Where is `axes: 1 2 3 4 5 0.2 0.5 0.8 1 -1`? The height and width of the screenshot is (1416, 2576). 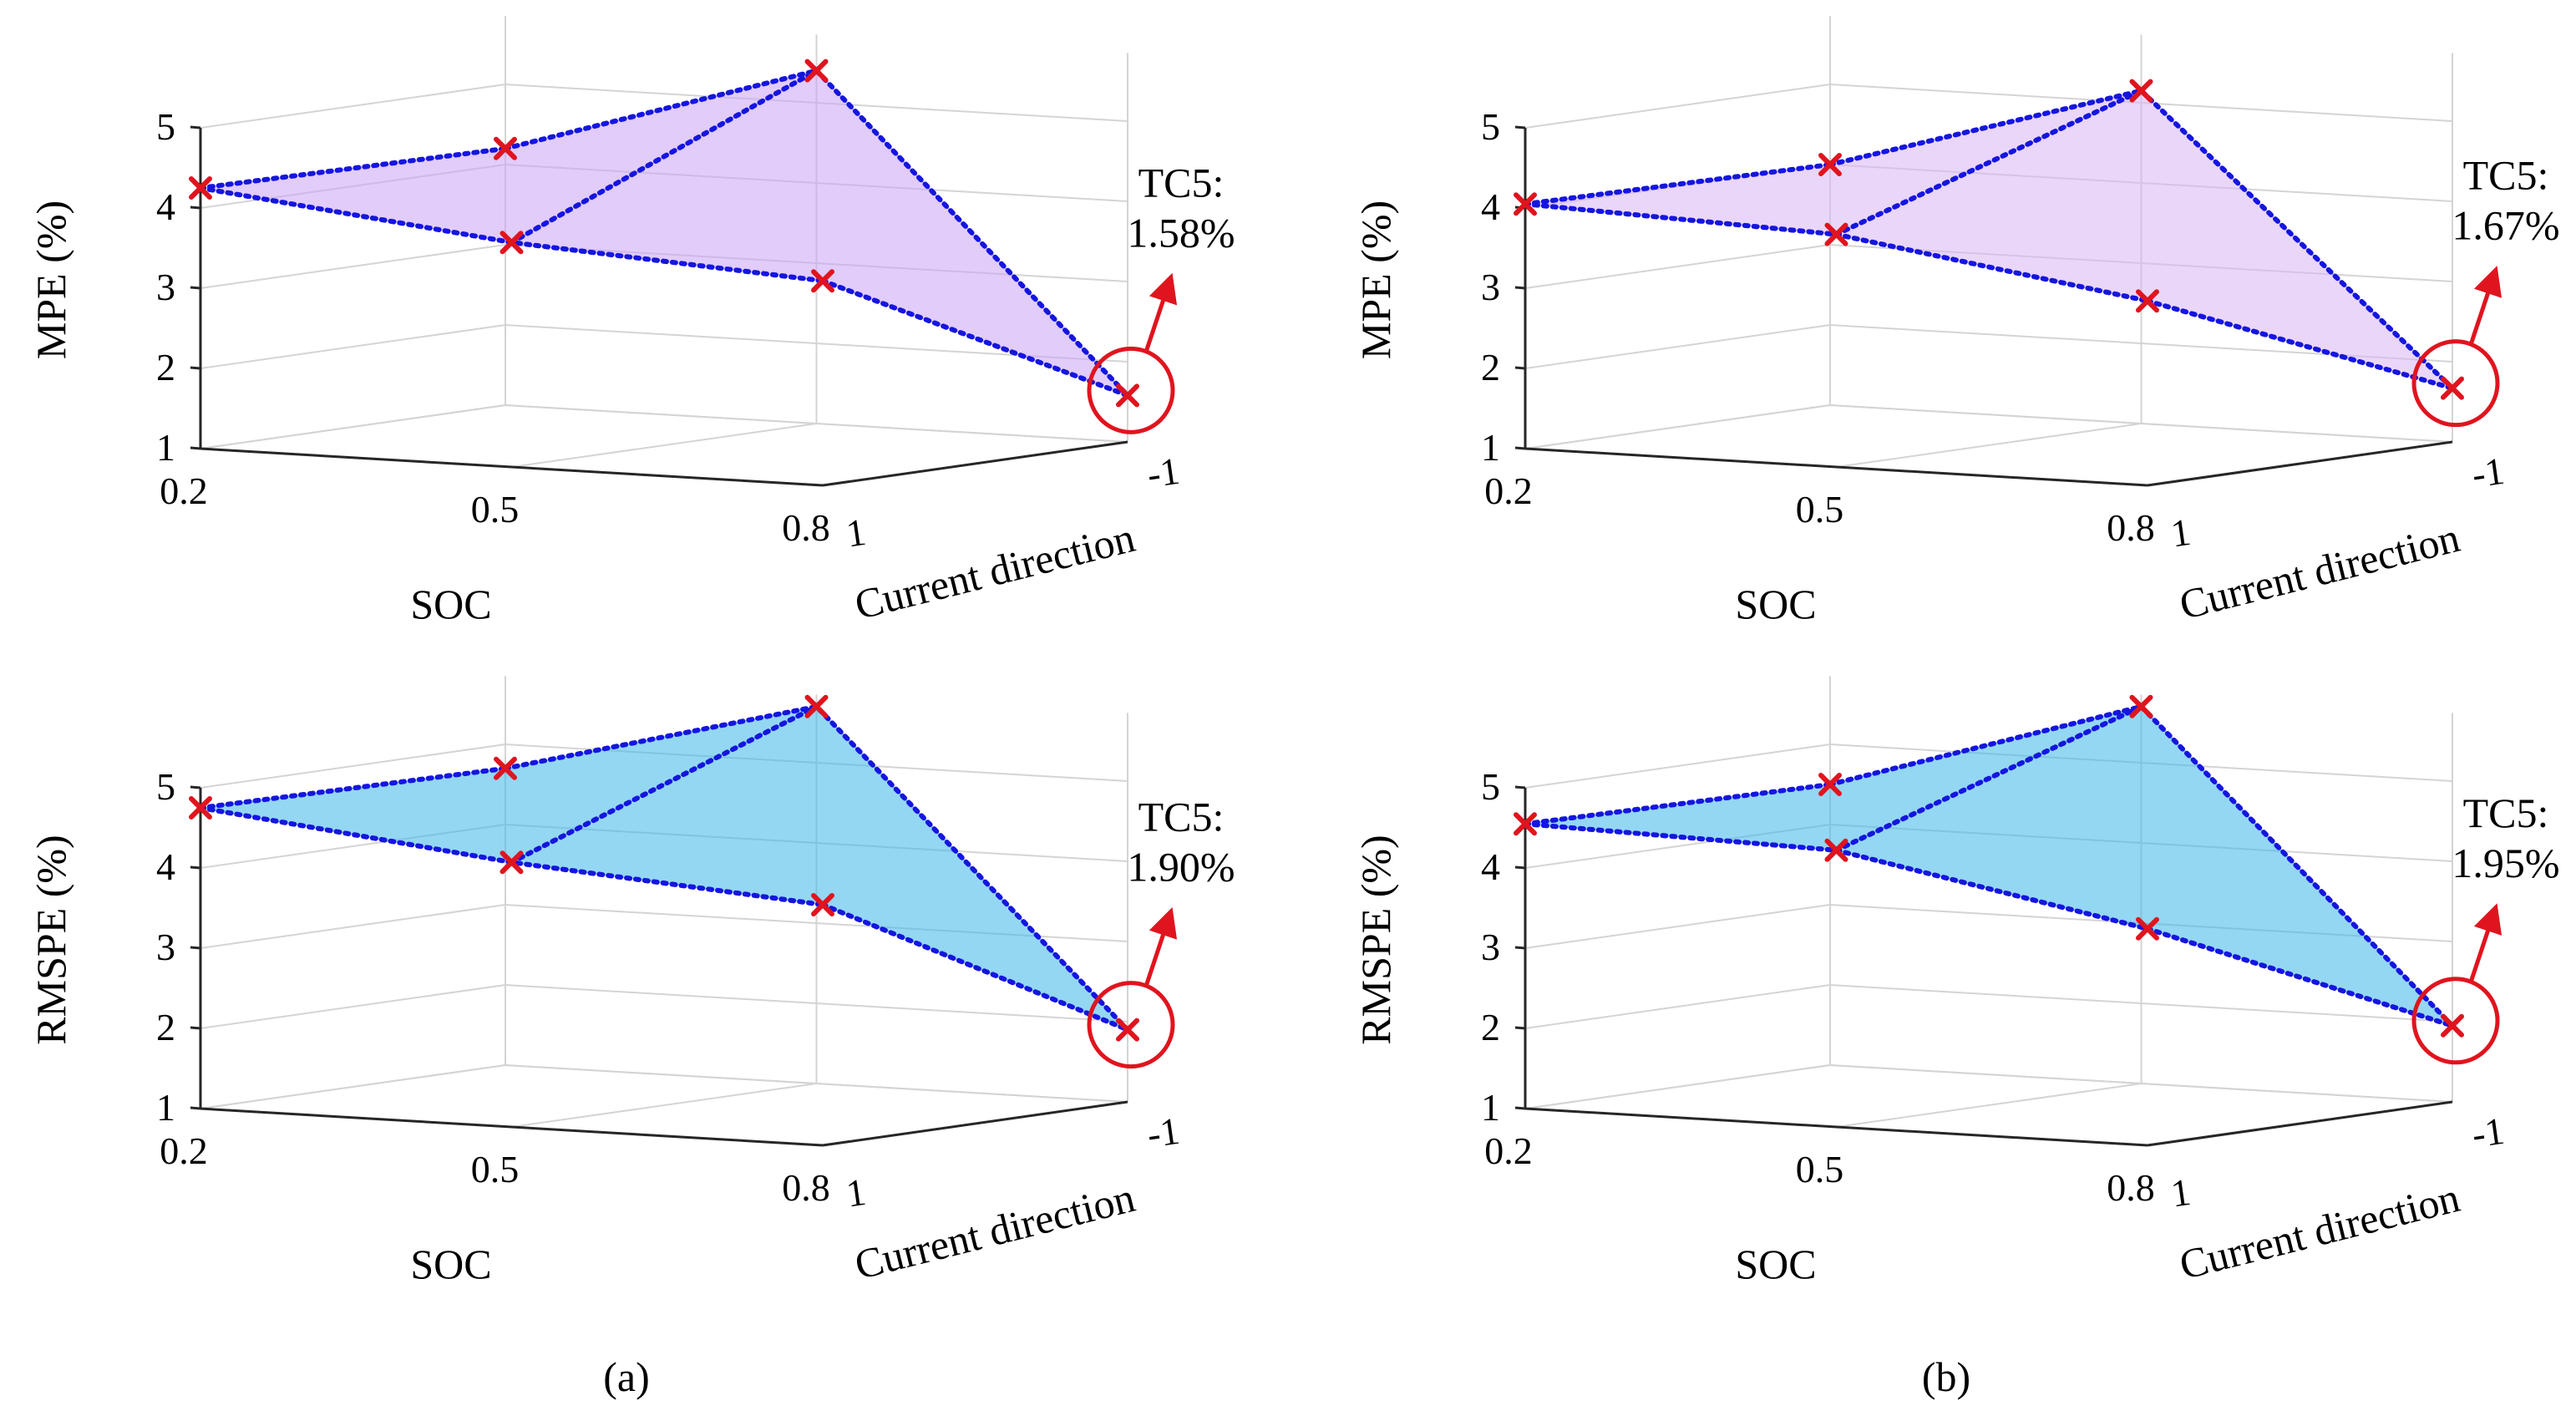 axes: 1 2 3 4 5 0.2 0.5 0.8 1 -1 is located at coordinates (1994, 990).